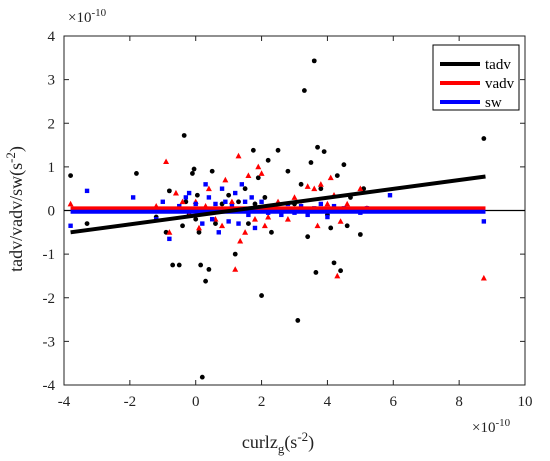 This screenshot has width=550, height=461. Describe the element at coordinates (328, 402) in the screenshot. I see `x-tick-label: 4` at that location.